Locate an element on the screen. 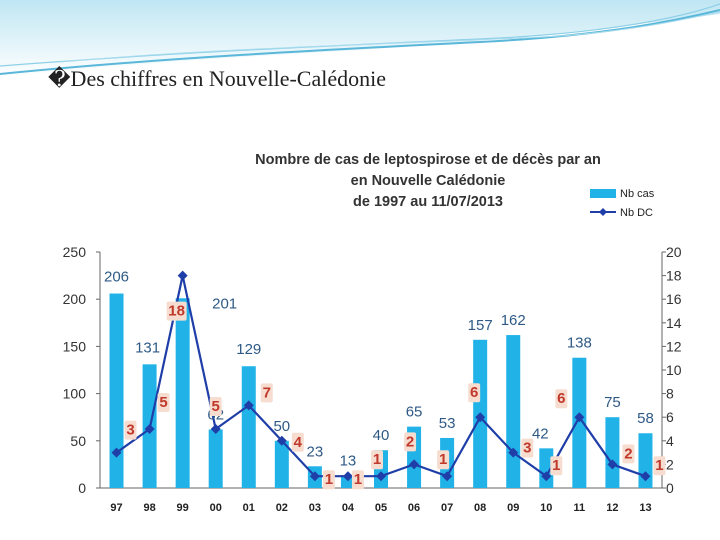  x-axis-tick: 05 is located at coordinates (381, 508).